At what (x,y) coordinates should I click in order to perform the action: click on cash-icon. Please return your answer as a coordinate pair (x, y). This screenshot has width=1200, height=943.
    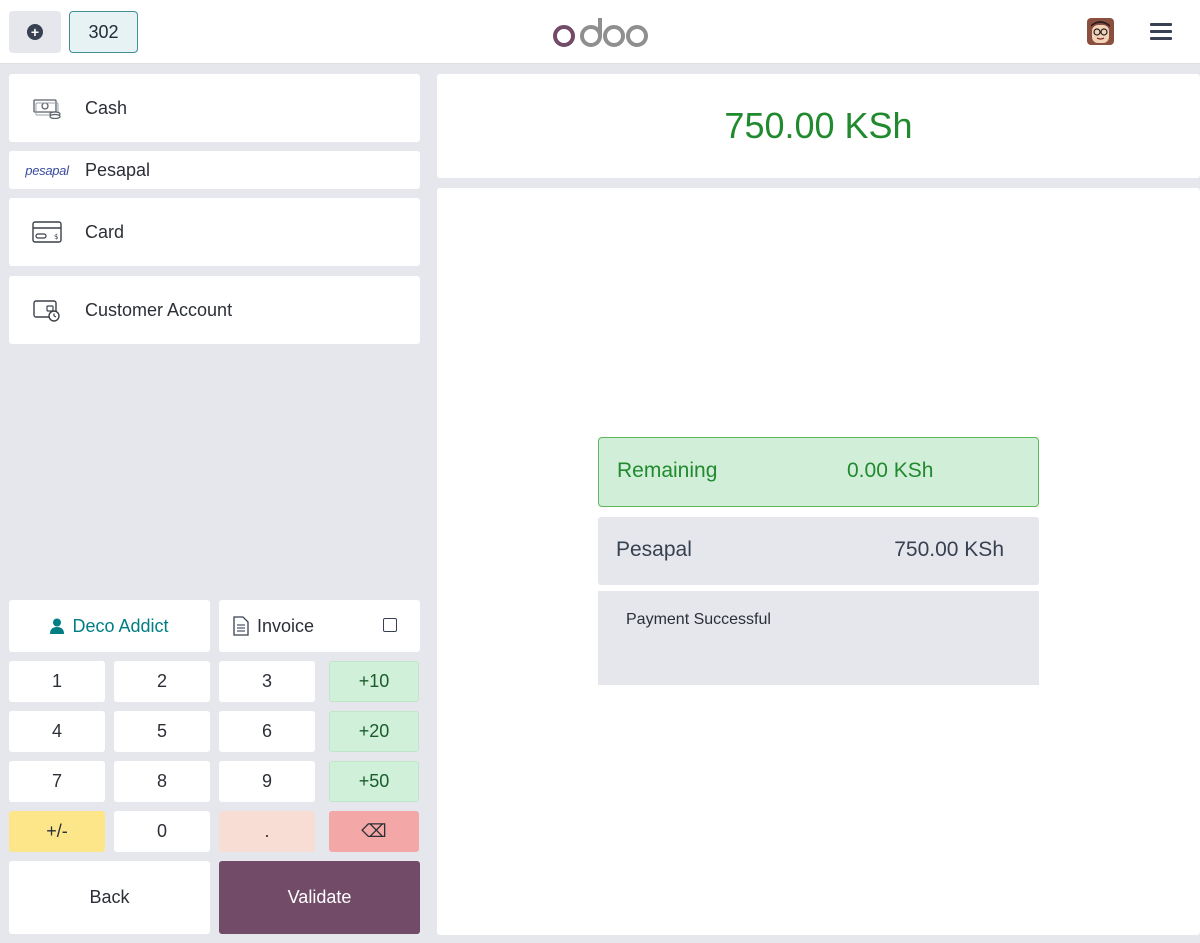
    Looking at the image, I should click on (47, 109).